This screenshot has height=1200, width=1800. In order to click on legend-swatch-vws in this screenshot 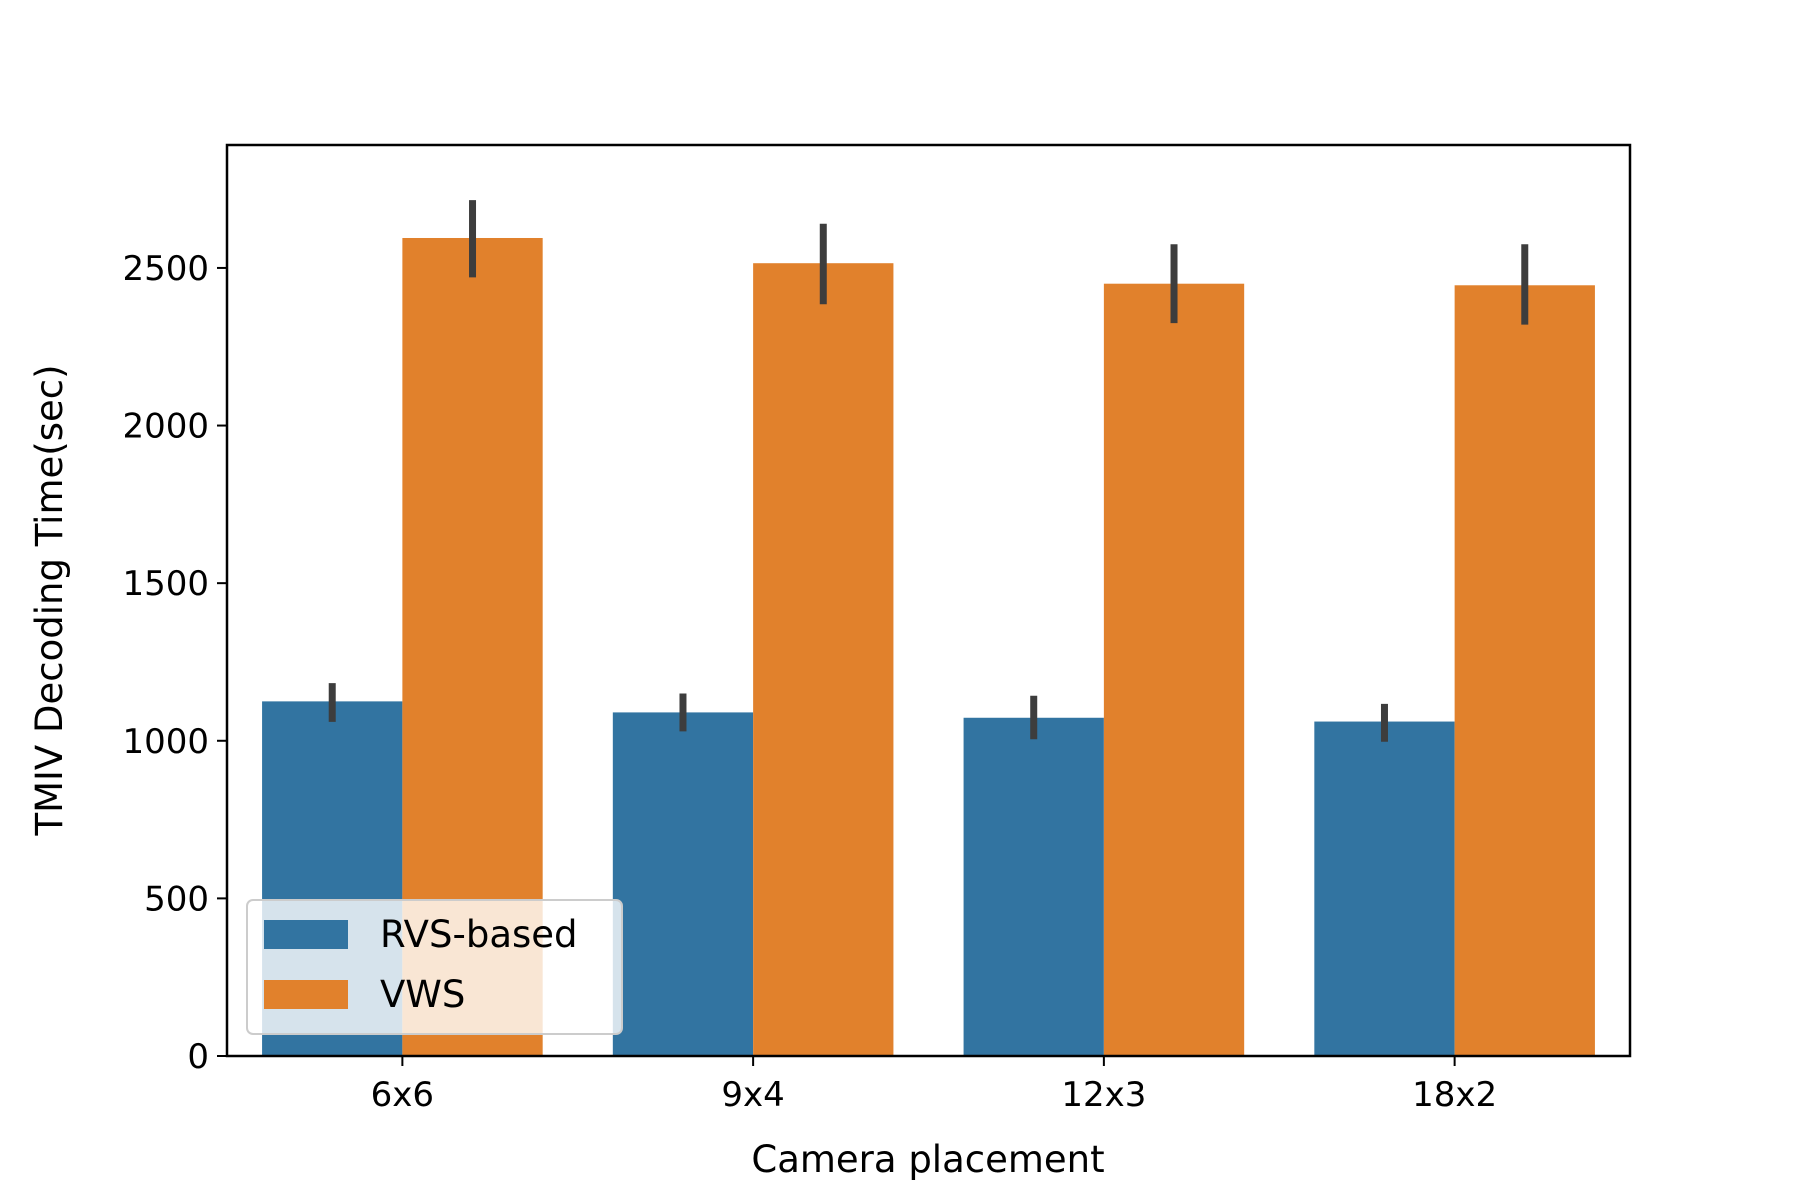, I will do `click(306, 994)`.